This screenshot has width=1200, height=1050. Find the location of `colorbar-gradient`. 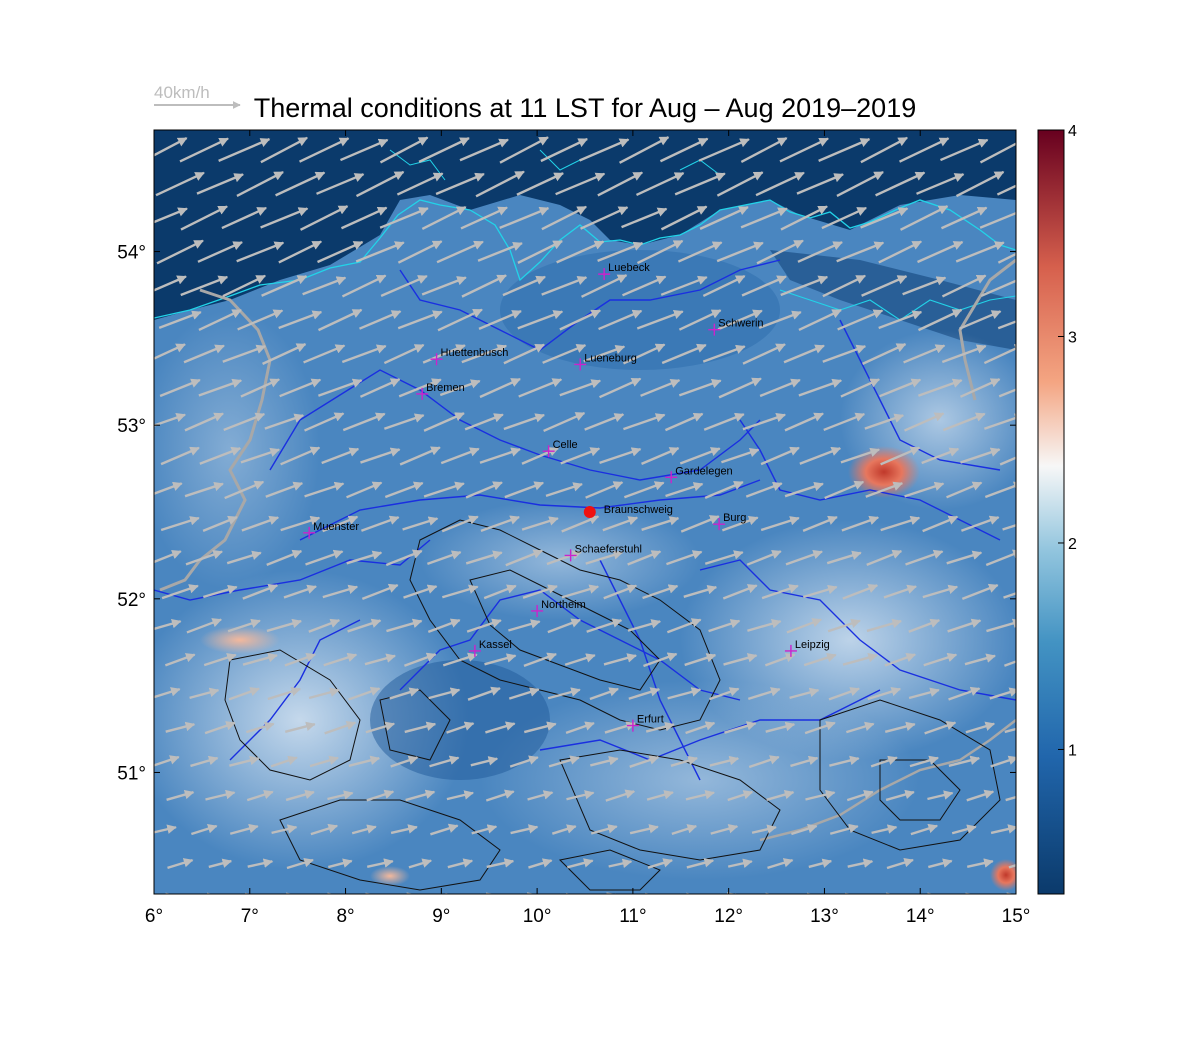

colorbar-gradient is located at coordinates (1051, 512).